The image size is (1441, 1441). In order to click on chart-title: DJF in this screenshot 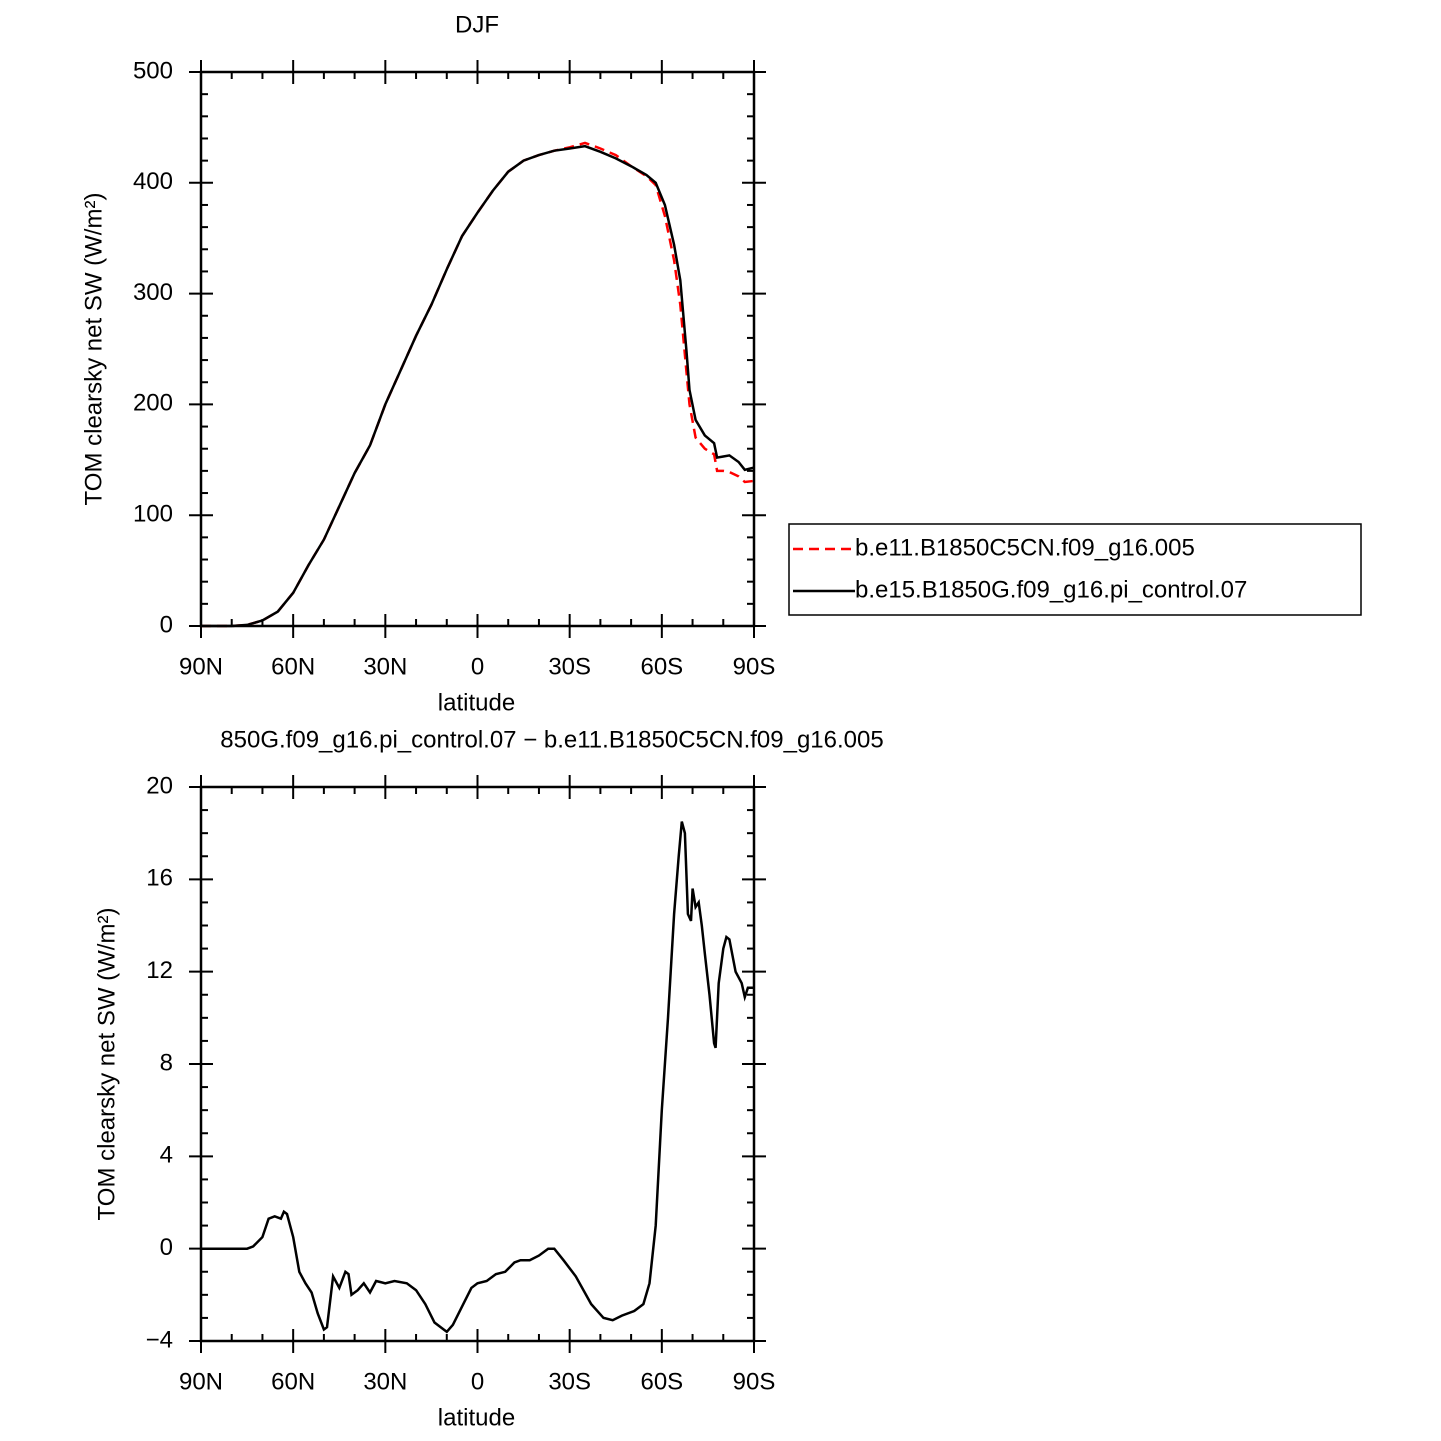, I will do `click(477, 24)`.